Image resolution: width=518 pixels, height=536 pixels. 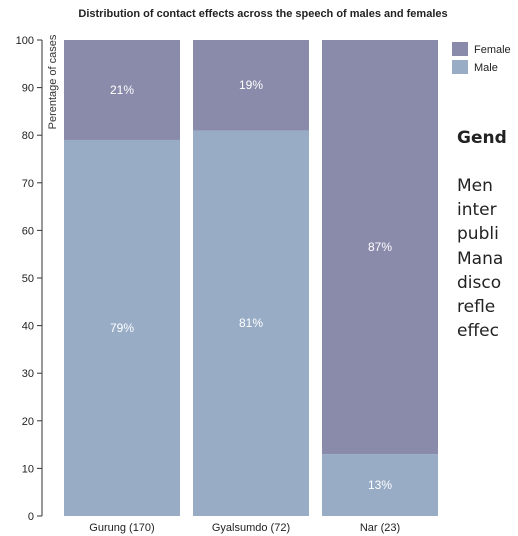 What do you see at coordinates (478, 331) in the screenshot?
I see `side-line: effec` at bounding box center [478, 331].